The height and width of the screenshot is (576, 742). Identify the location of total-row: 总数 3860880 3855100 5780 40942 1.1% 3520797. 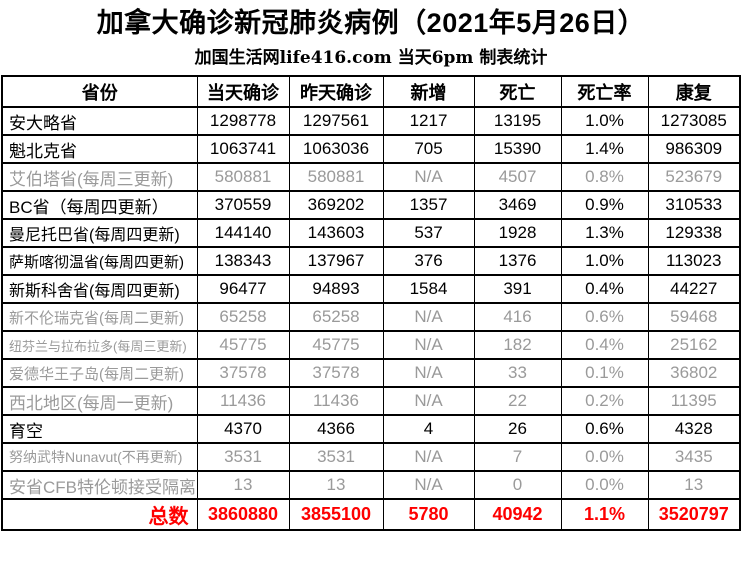
(371, 514).